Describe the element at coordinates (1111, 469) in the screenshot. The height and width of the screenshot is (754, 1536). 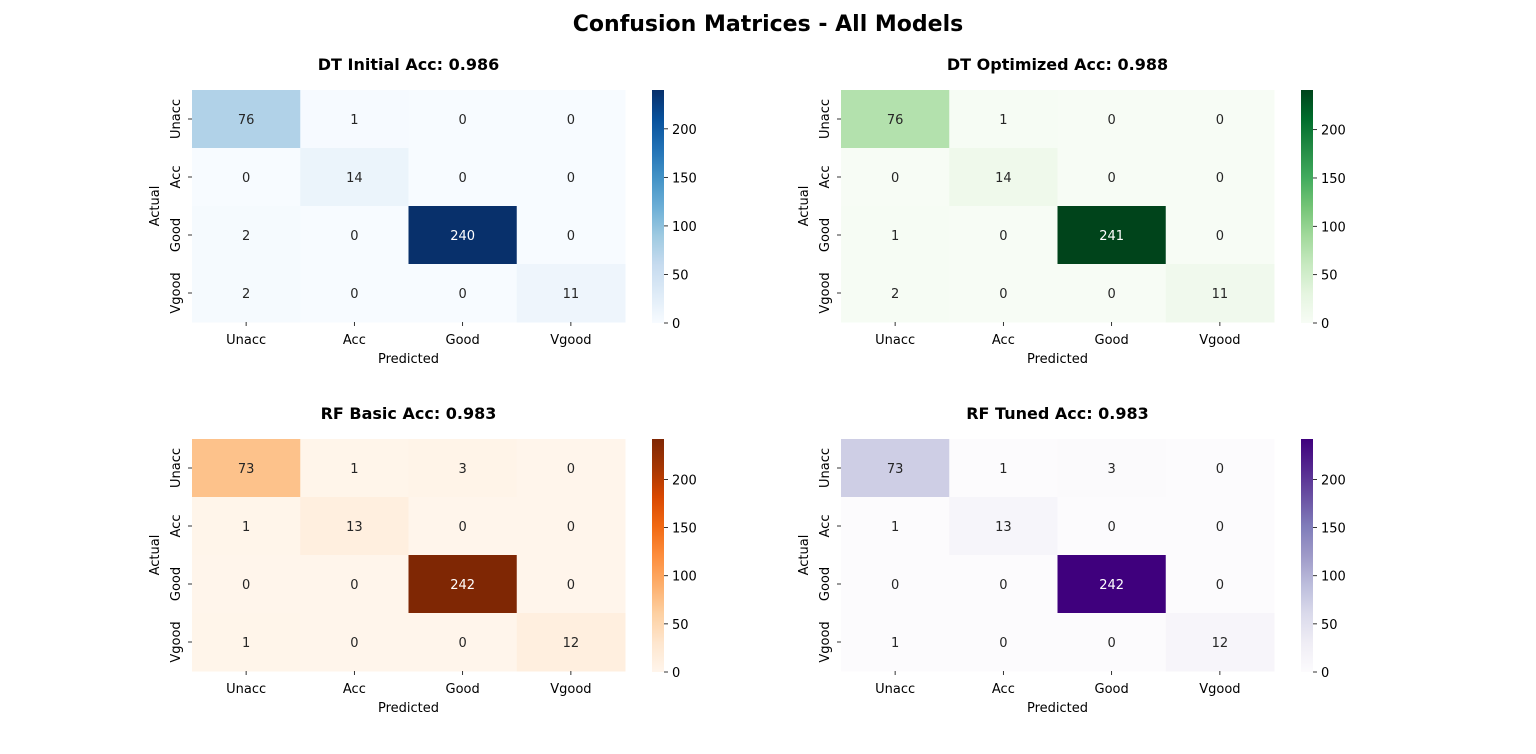
I see `cell-value-label: 3` at that location.